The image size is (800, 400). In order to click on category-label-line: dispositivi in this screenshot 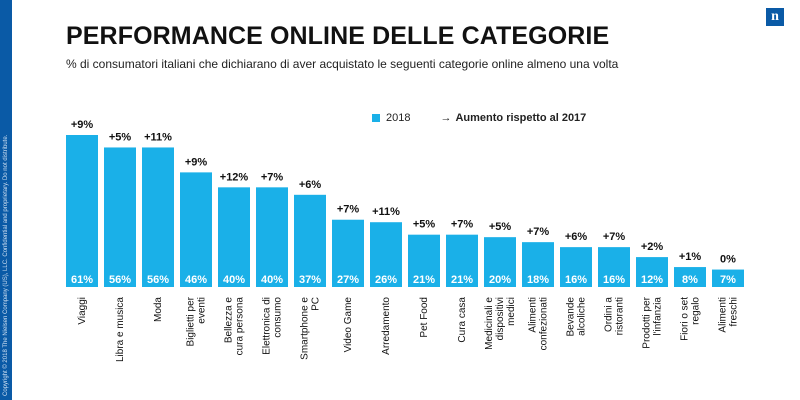, I will do `click(500, 318)`.